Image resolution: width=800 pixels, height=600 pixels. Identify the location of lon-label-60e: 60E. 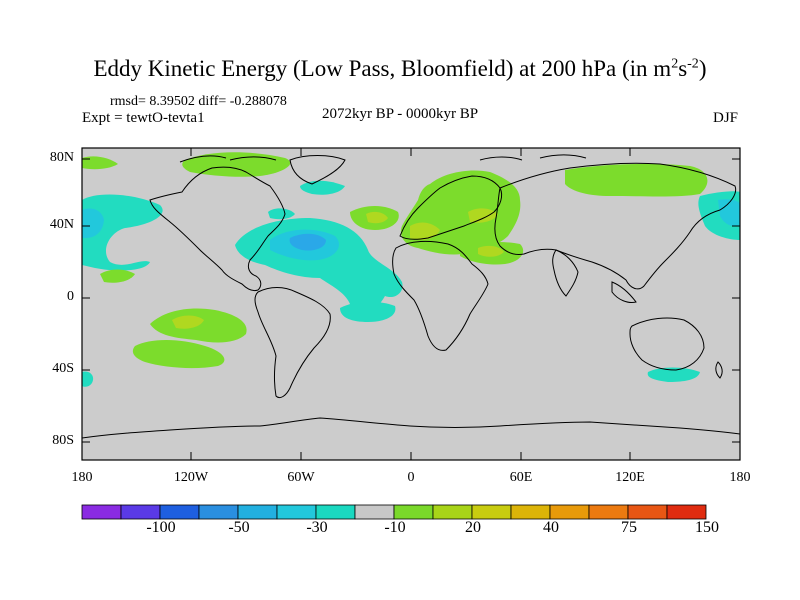
(521, 477).